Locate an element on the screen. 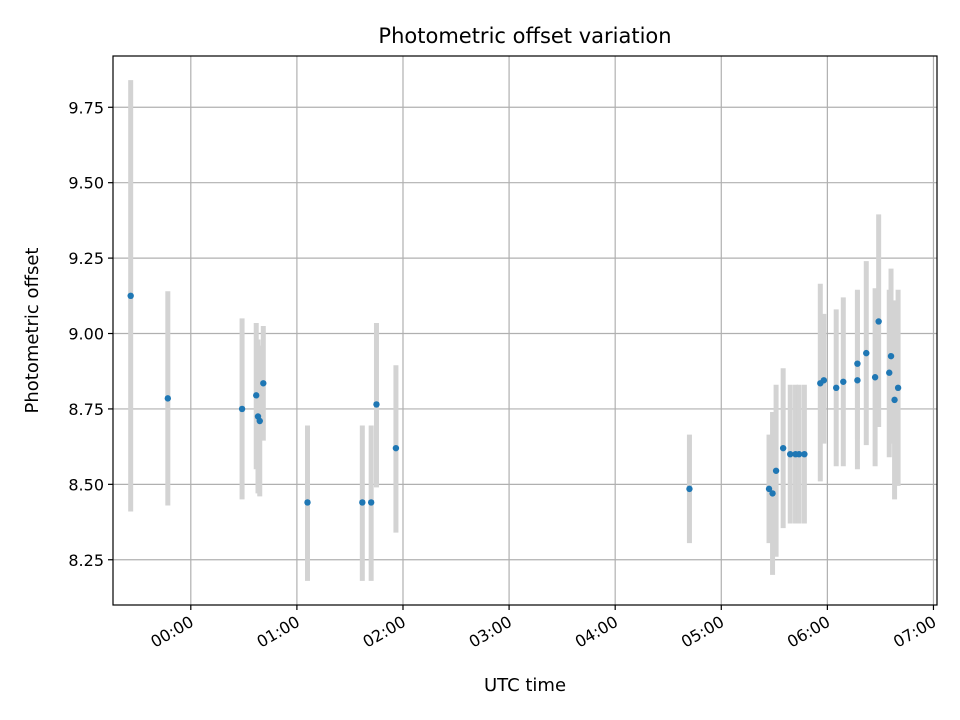 The width and height of the screenshot is (960, 720). y-axis-label: Photometric offset is located at coordinates (32, 331).